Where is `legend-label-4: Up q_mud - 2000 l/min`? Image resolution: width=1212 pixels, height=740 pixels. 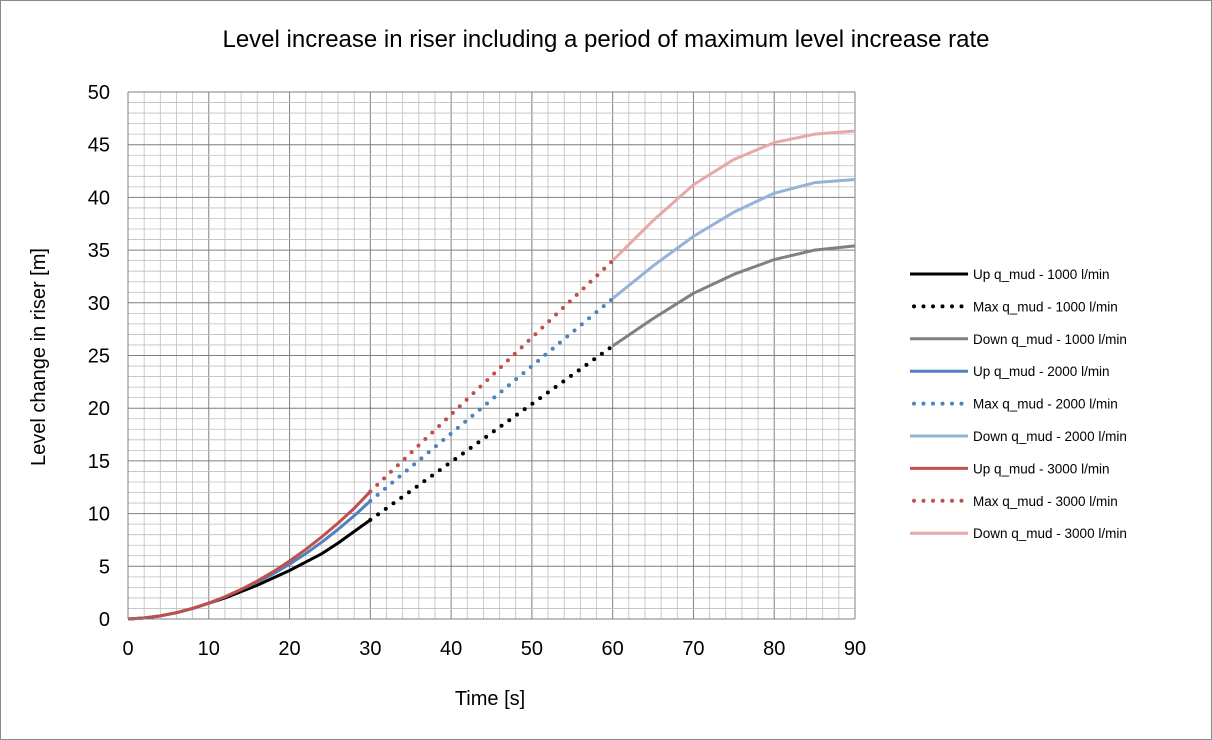
legend-label-4: Up q_mud - 2000 l/min is located at coordinates (1041, 371).